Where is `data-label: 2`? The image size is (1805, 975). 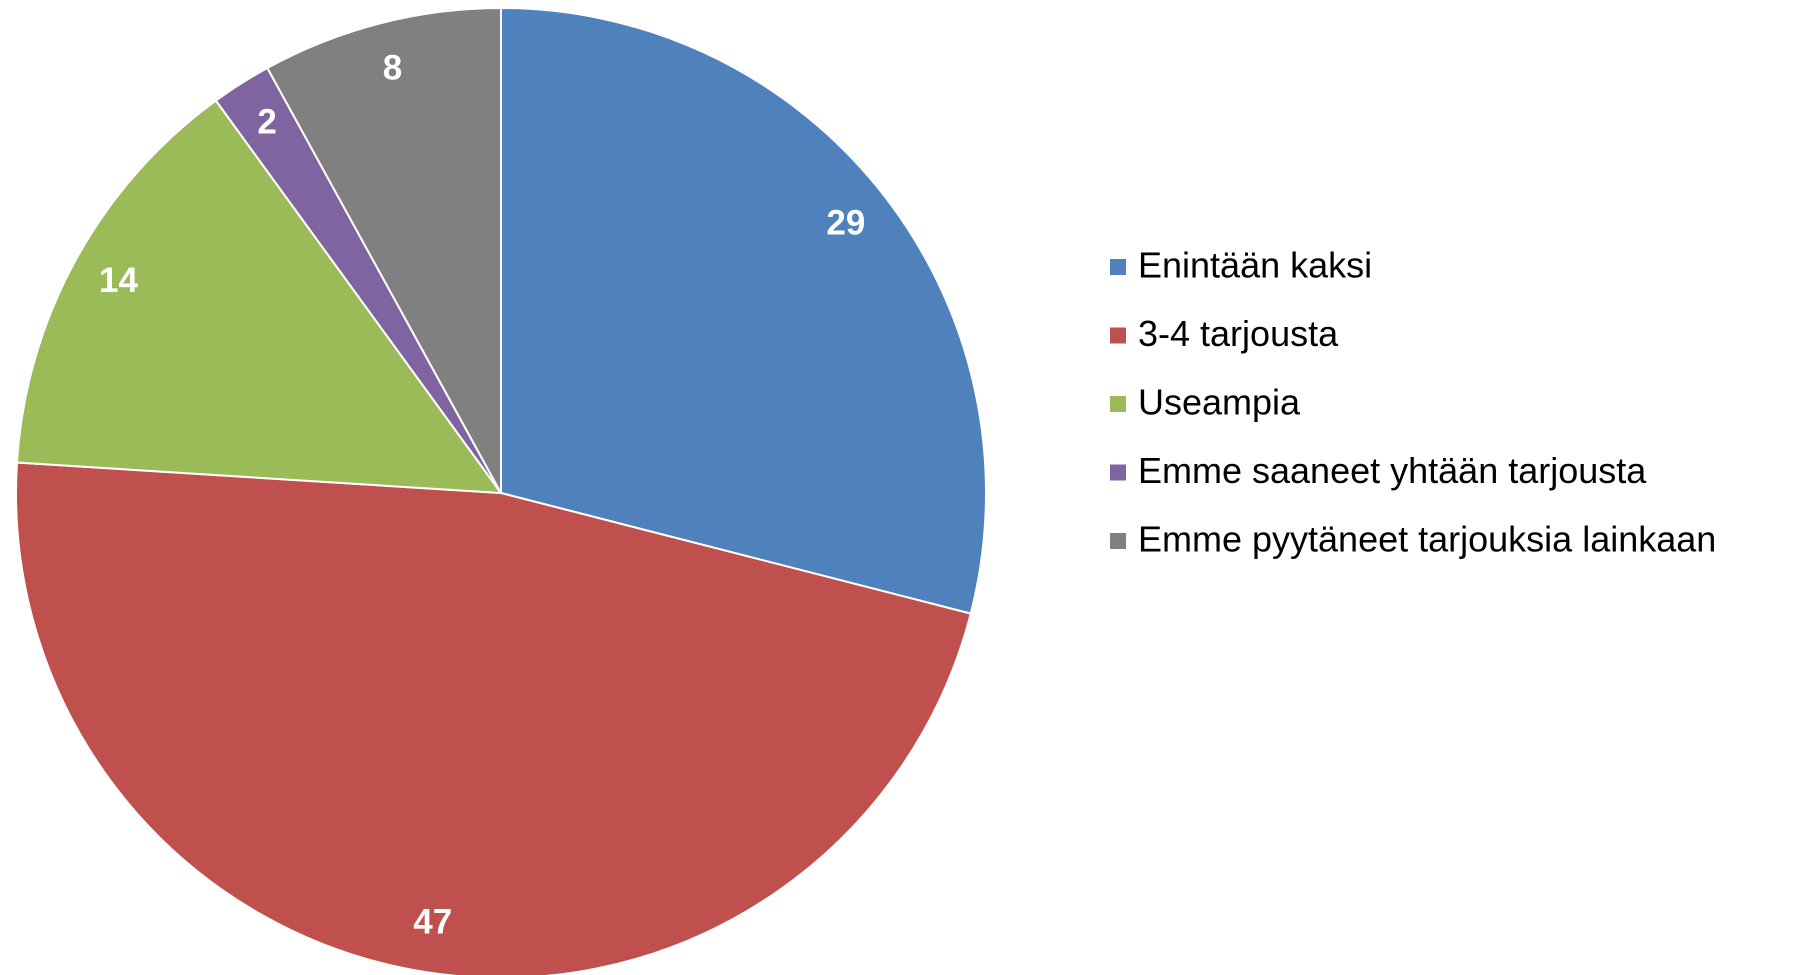 data-label: 2 is located at coordinates (266, 122).